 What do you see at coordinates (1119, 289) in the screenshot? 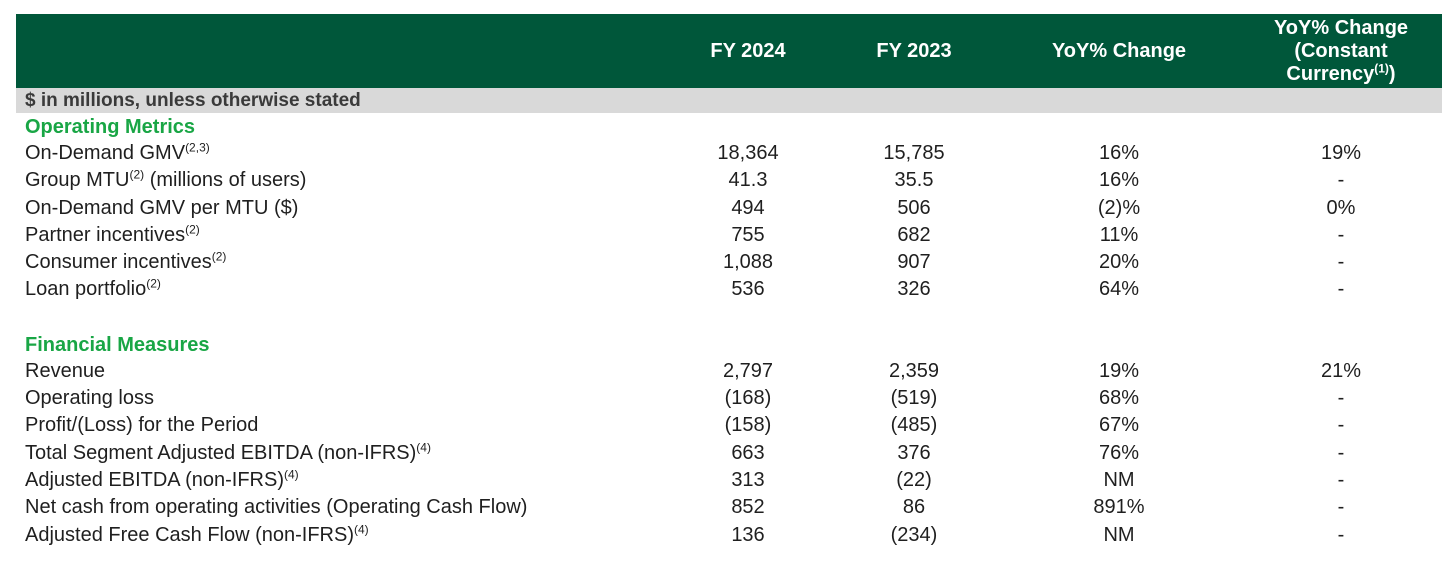
I see `value-yoy-change: 64%` at bounding box center [1119, 289].